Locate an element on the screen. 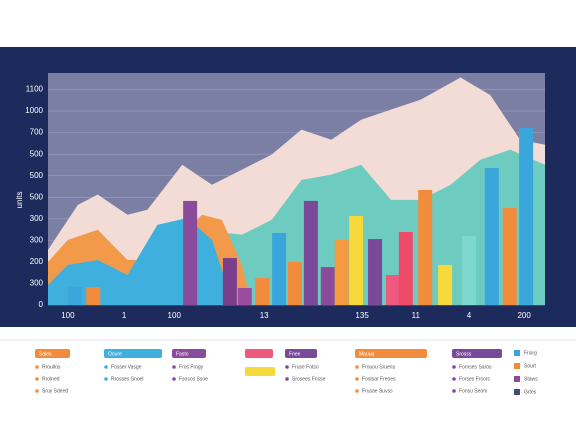 The image size is (576, 448). x-tick-label: 13 is located at coordinates (264, 315).